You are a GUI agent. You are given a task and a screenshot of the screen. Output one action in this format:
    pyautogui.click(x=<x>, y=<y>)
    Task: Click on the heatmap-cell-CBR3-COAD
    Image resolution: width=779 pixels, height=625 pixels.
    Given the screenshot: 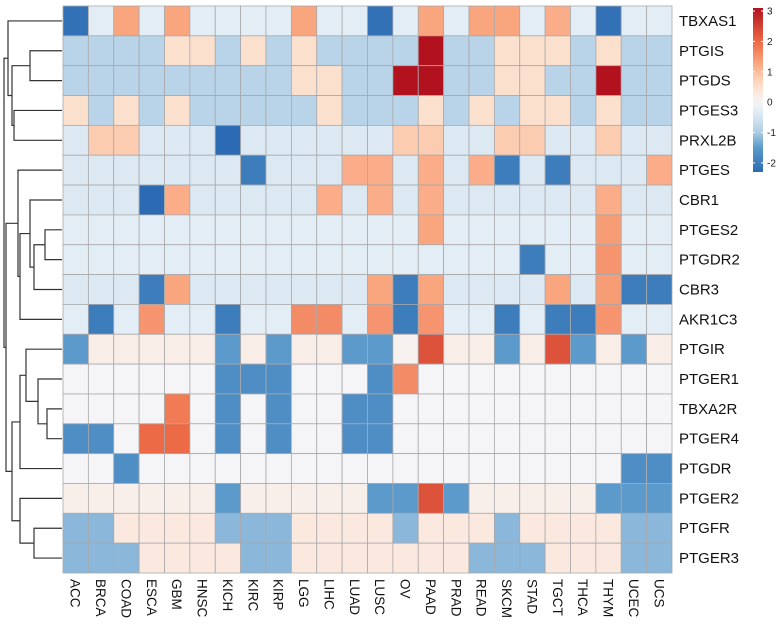 What is the action you would take?
    pyautogui.click(x=126, y=289)
    